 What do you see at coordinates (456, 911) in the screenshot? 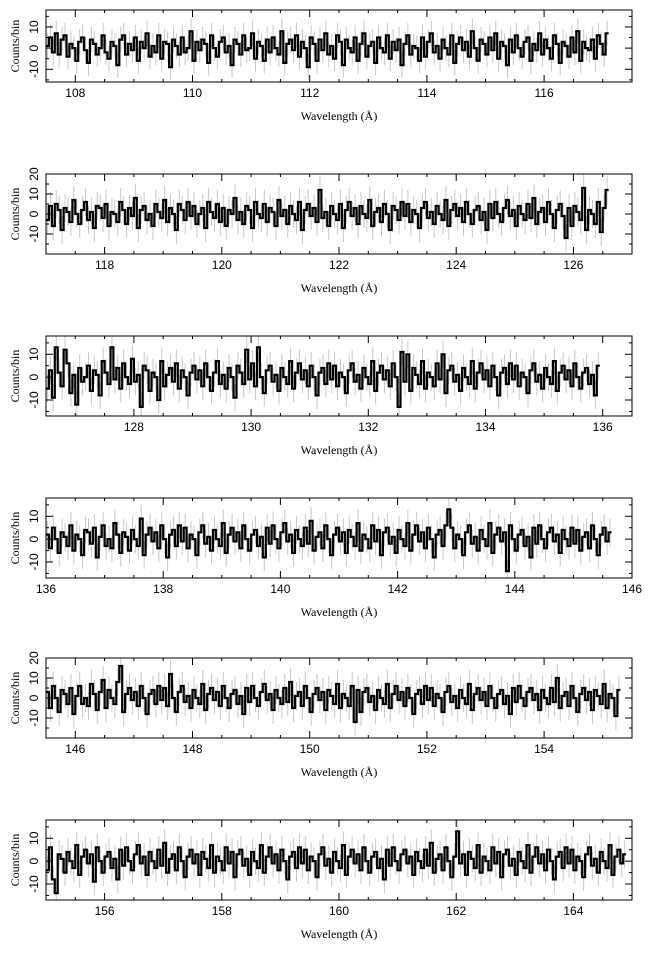
I see `x-tick-label: 162` at bounding box center [456, 911].